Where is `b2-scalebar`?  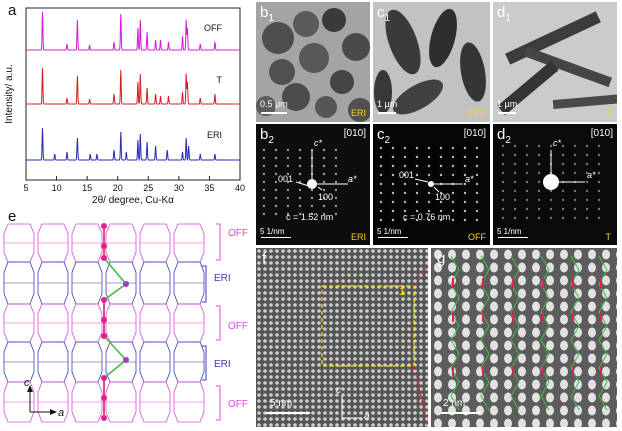
b2-scalebar is located at coordinates (276, 237).